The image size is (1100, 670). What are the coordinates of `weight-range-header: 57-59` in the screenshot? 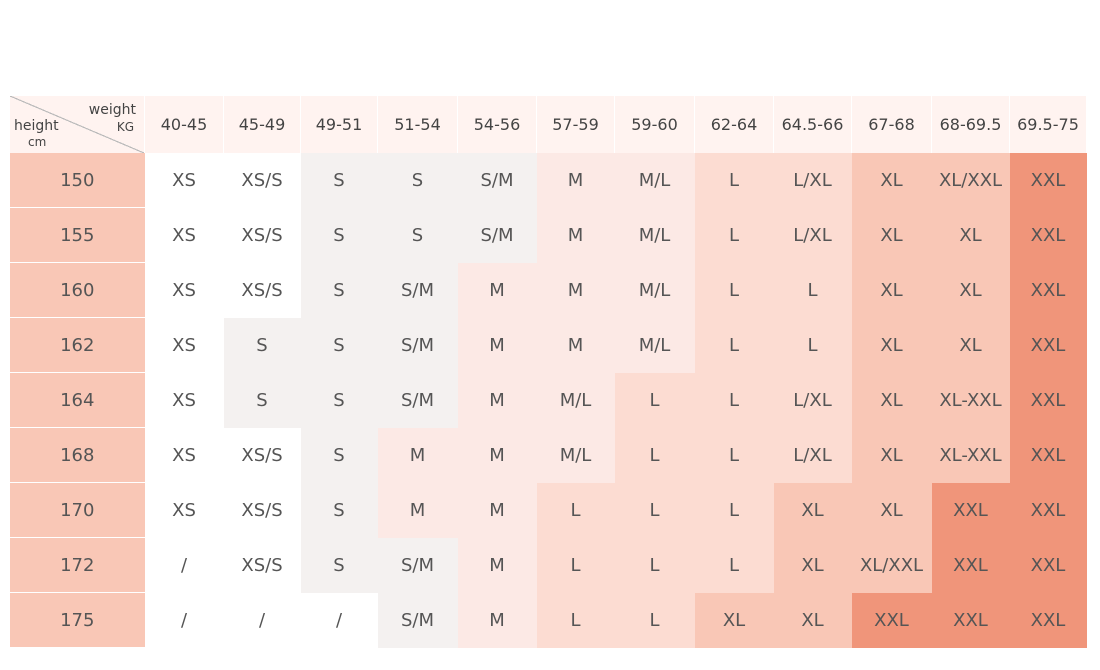 It's located at (575, 124).